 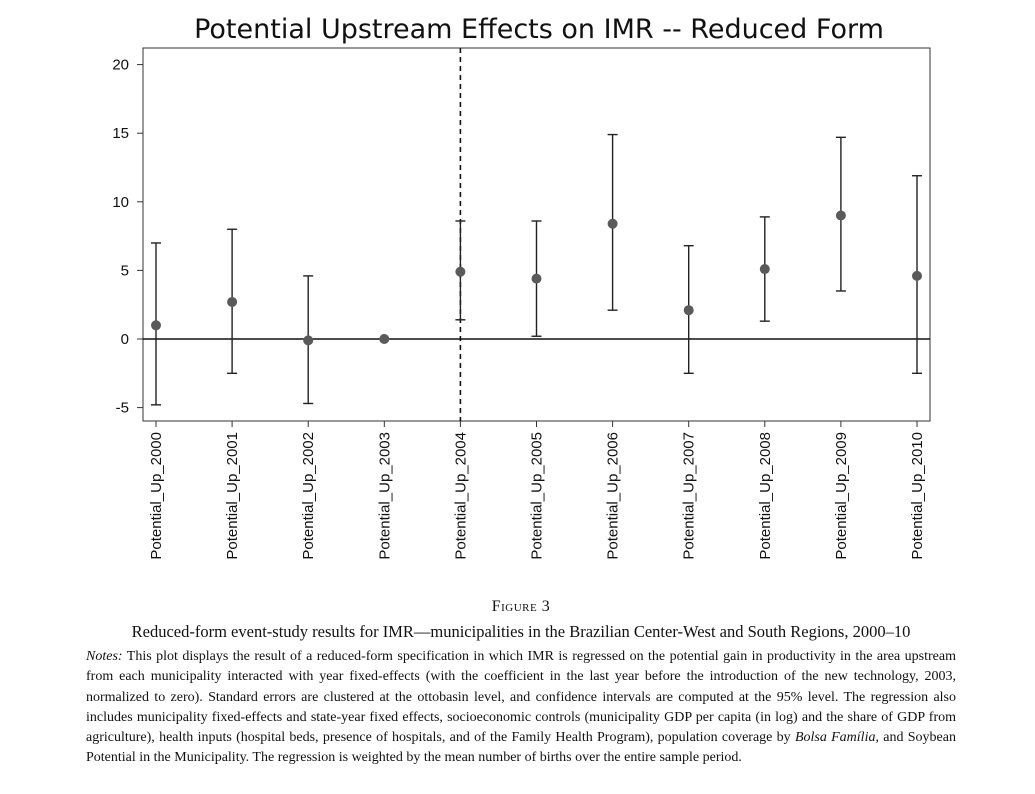 I want to click on x-tick-label: Potential_Up_2002, so click(x=308, y=496).